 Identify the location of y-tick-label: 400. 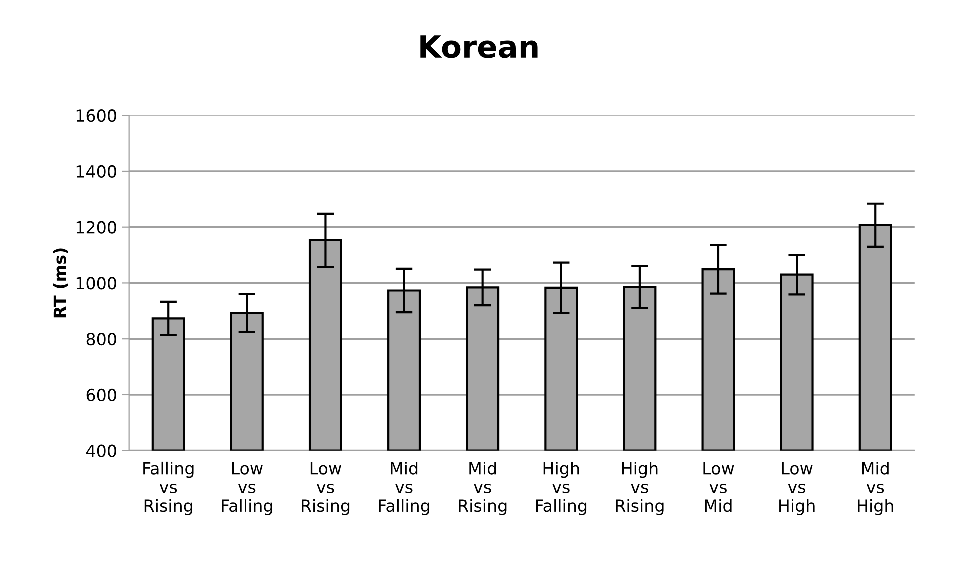
(101, 451).